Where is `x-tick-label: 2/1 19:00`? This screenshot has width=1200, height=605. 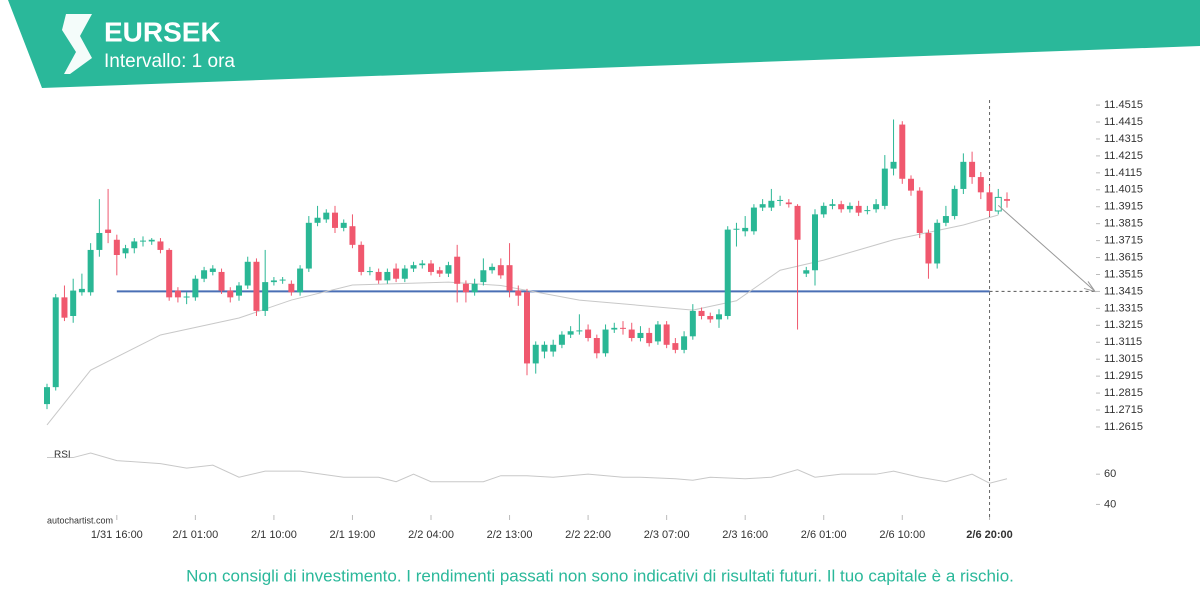 x-tick-label: 2/1 19:00 is located at coordinates (353, 535).